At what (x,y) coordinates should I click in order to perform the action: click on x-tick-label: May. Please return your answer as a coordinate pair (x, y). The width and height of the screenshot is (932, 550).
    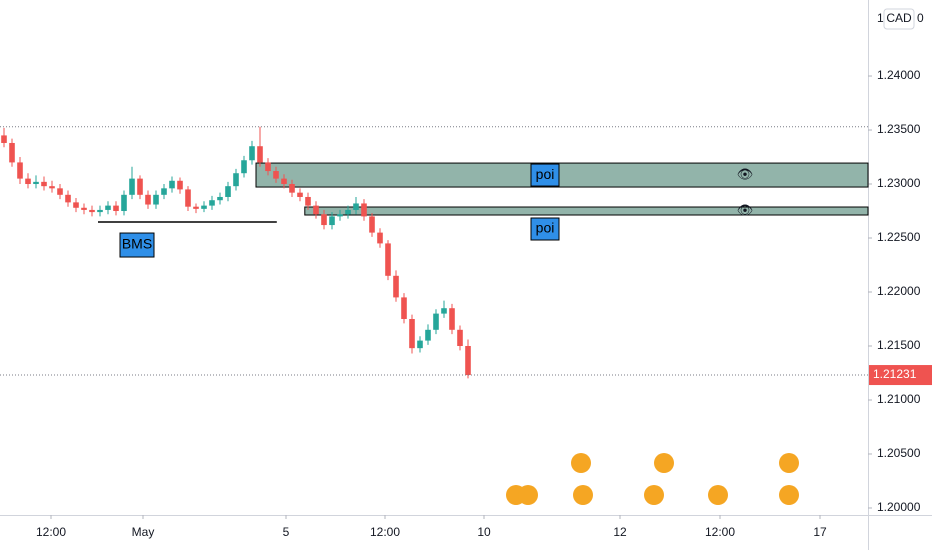
    Looking at the image, I should click on (143, 532).